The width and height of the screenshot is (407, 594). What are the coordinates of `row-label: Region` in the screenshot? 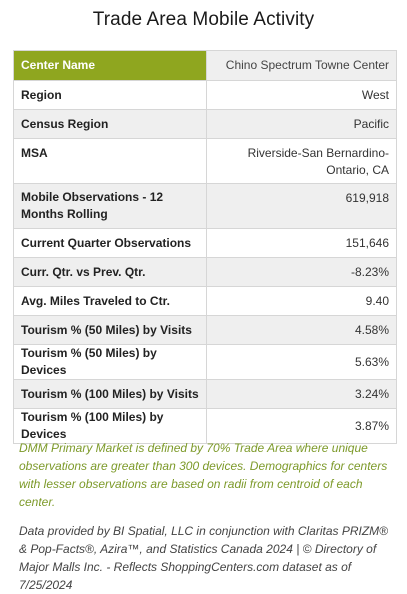 It's located at (110, 95).